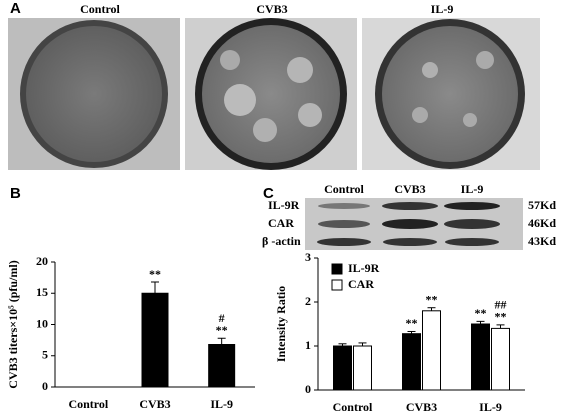 The height and width of the screenshot is (419, 565). I want to click on blot-row: β -actin, so click(281, 241).